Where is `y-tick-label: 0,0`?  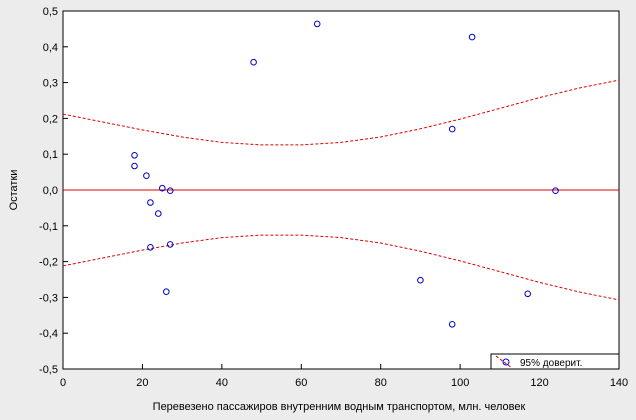
y-tick-label: 0,0 is located at coordinates (50, 191).